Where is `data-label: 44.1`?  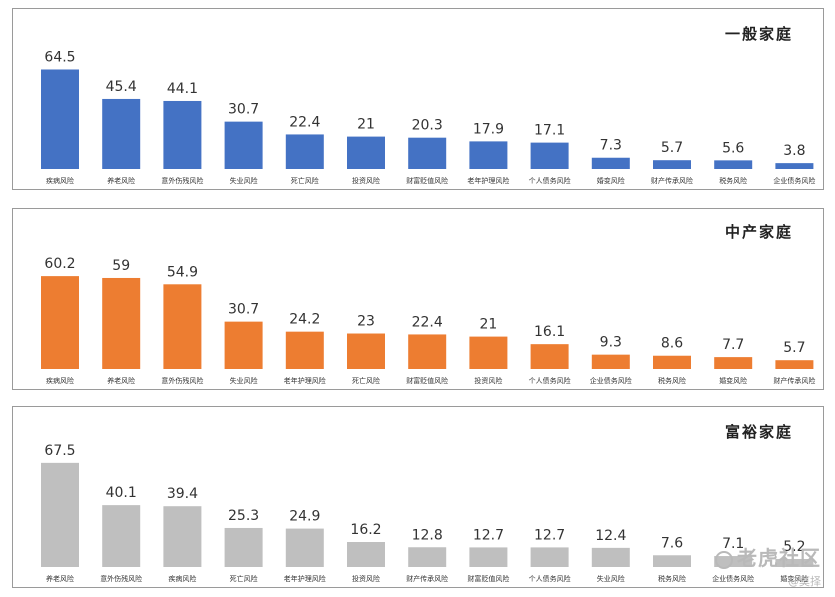
data-label: 44.1 is located at coordinates (182, 89).